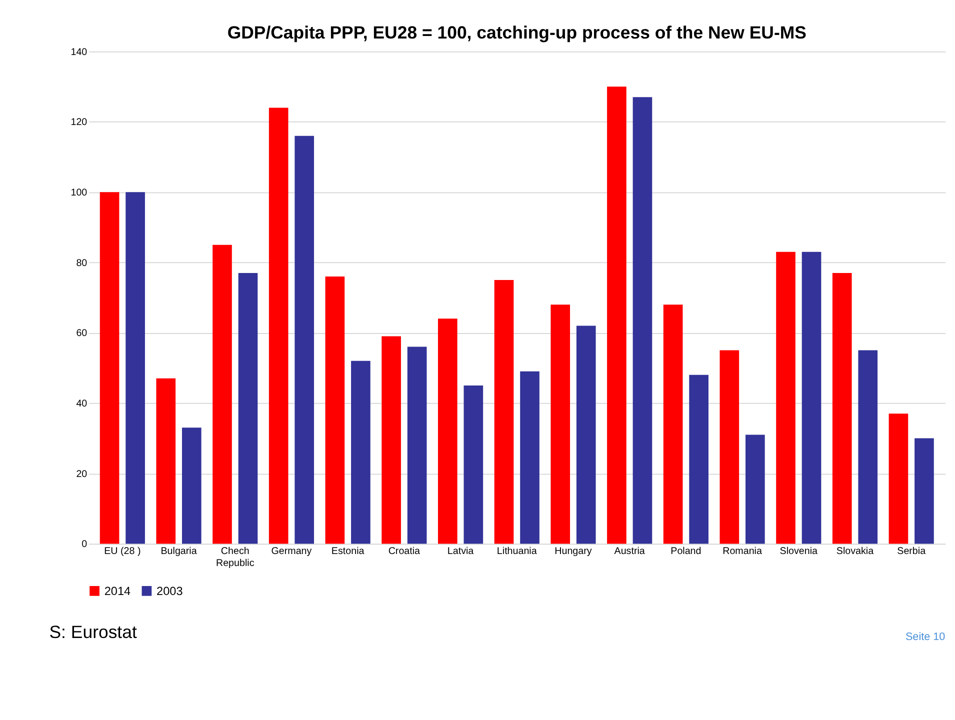 This screenshot has height=720, width=955. What do you see at coordinates (517, 32) in the screenshot?
I see `chart-title: GDP/Capita PPP, EU28 = 100, catching-up process of the New EU-MS` at bounding box center [517, 32].